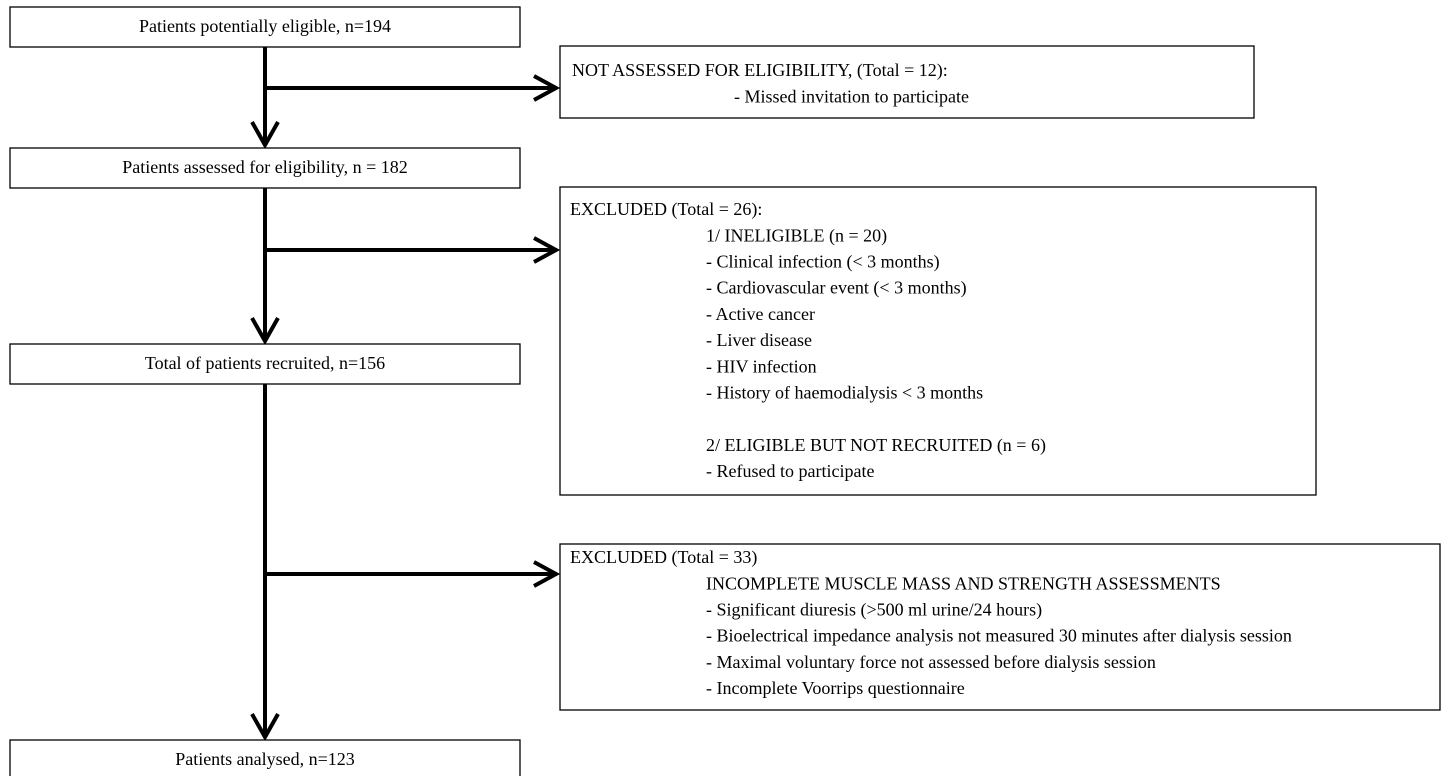 Image resolution: width=1451 pixels, height=776 pixels. Describe the element at coordinates (851, 96) in the screenshot. I see `exclusion-item: - Missed invitation to participate` at that location.